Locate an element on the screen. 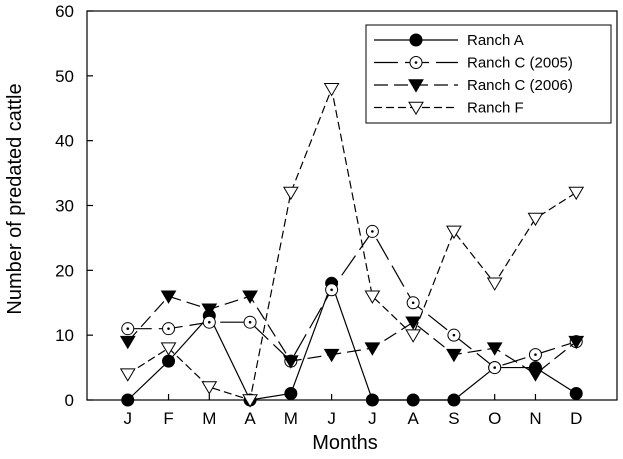 This screenshot has height=459, width=623. y-tick-label: 50 is located at coordinates (64, 76).